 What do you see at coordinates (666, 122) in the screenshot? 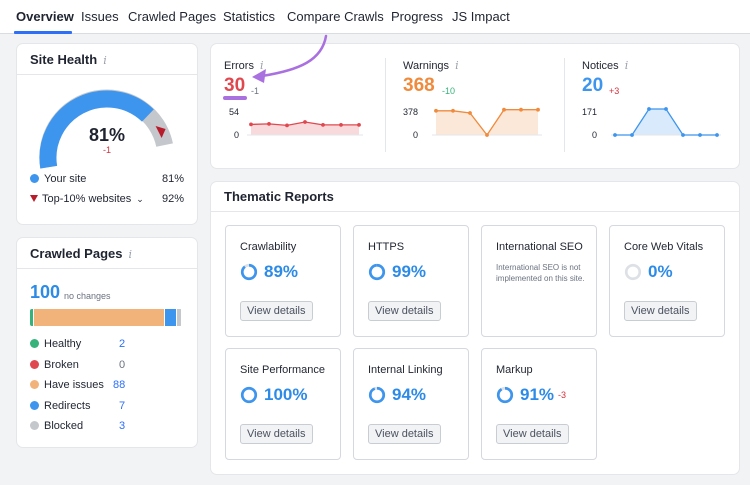
I see `notices-sparkline` at bounding box center [666, 122].